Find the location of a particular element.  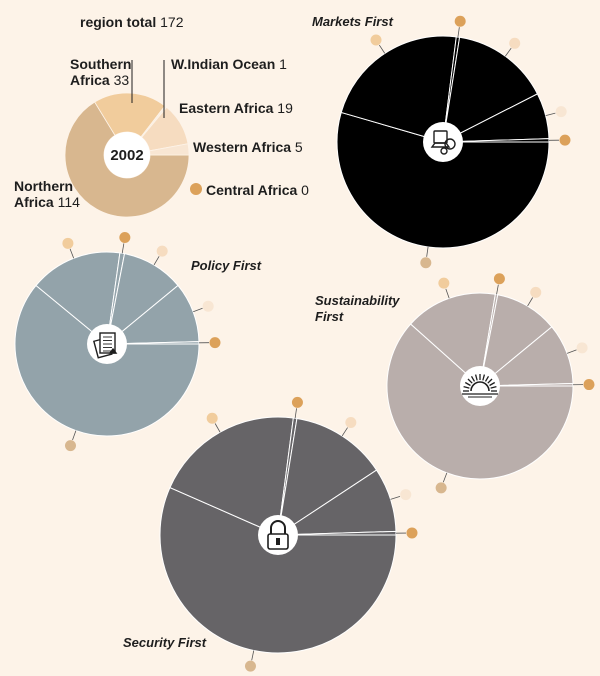

security-first-marker-dot-w-indian-ocean is located at coordinates (297, 402).